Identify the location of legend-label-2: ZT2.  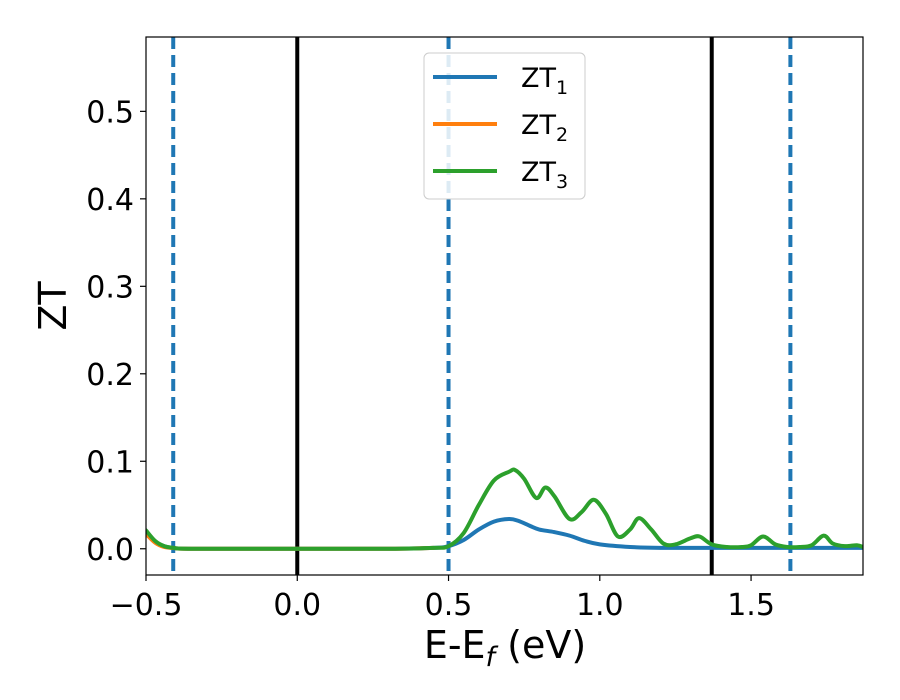
(544, 128).